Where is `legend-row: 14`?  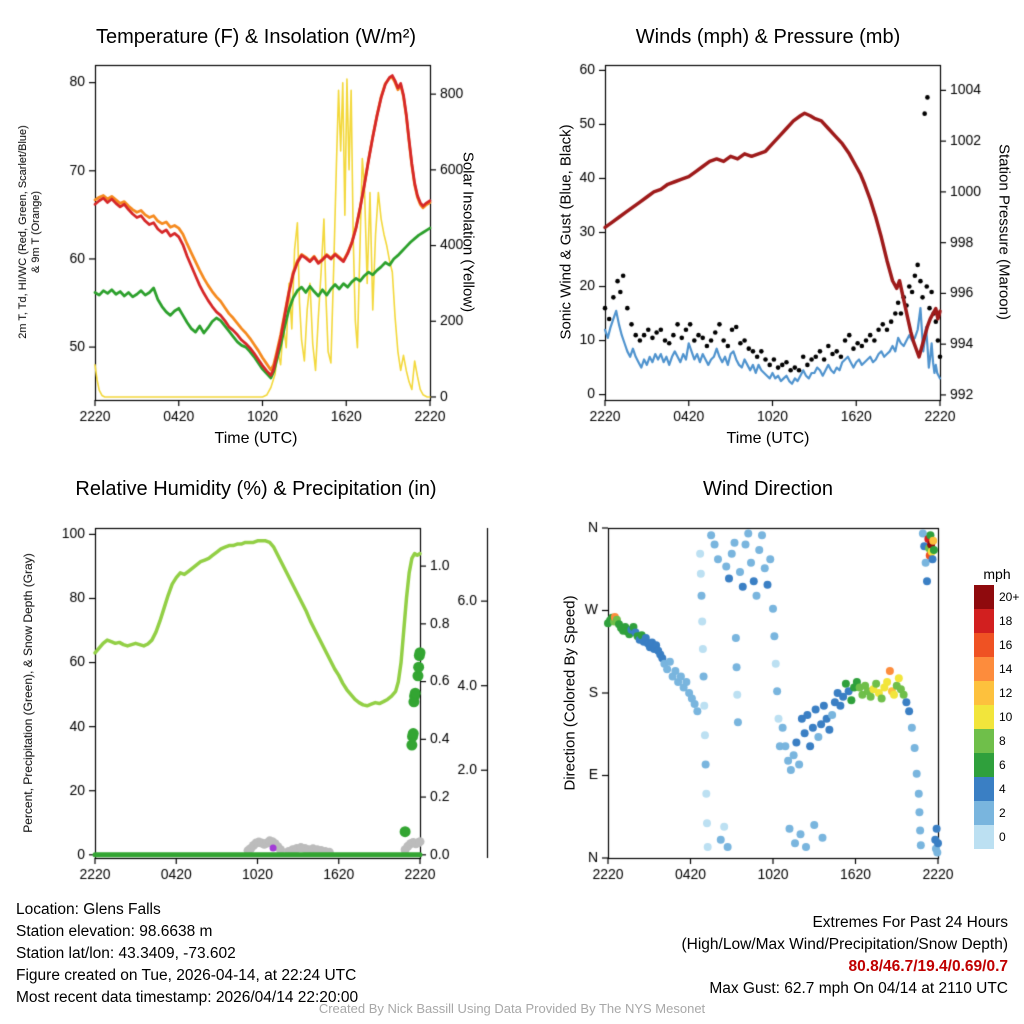 legend-row: 14 is located at coordinates (997, 669).